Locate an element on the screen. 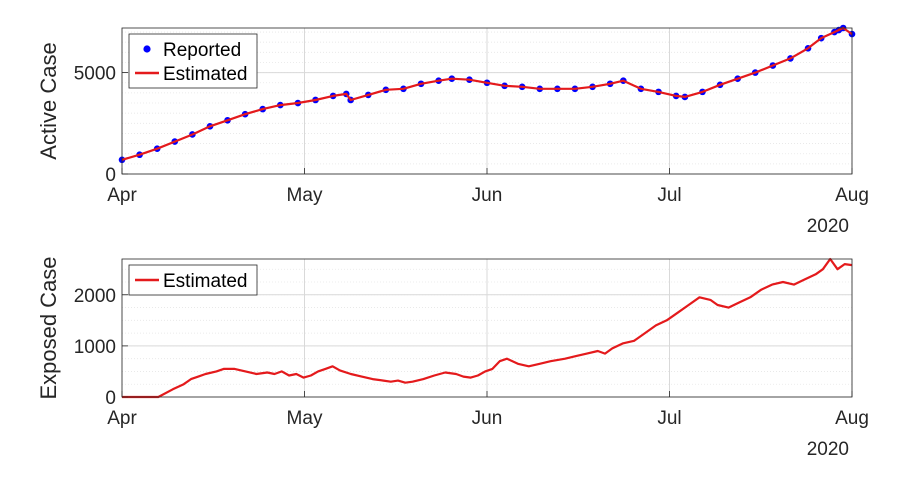 This screenshot has width=912, height=479. y-tick-label: 1000 is located at coordinates (95, 347).